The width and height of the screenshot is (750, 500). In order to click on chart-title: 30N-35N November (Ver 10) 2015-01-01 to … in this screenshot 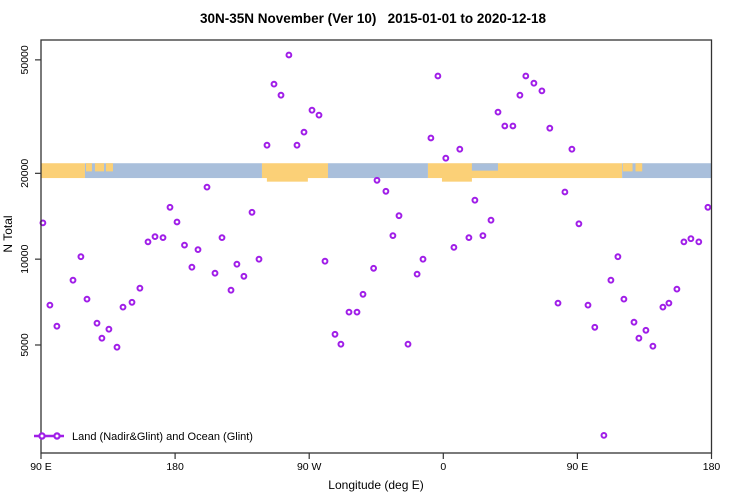, I will do `click(373, 18)`.